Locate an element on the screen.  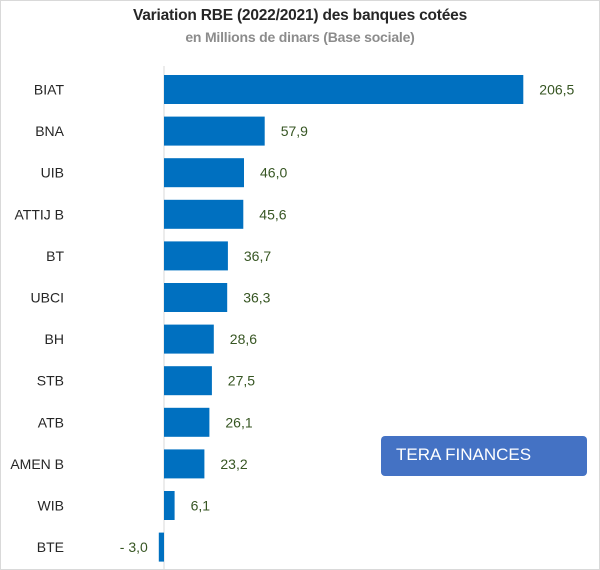
bar-bt is located at coordinates (196, 256).